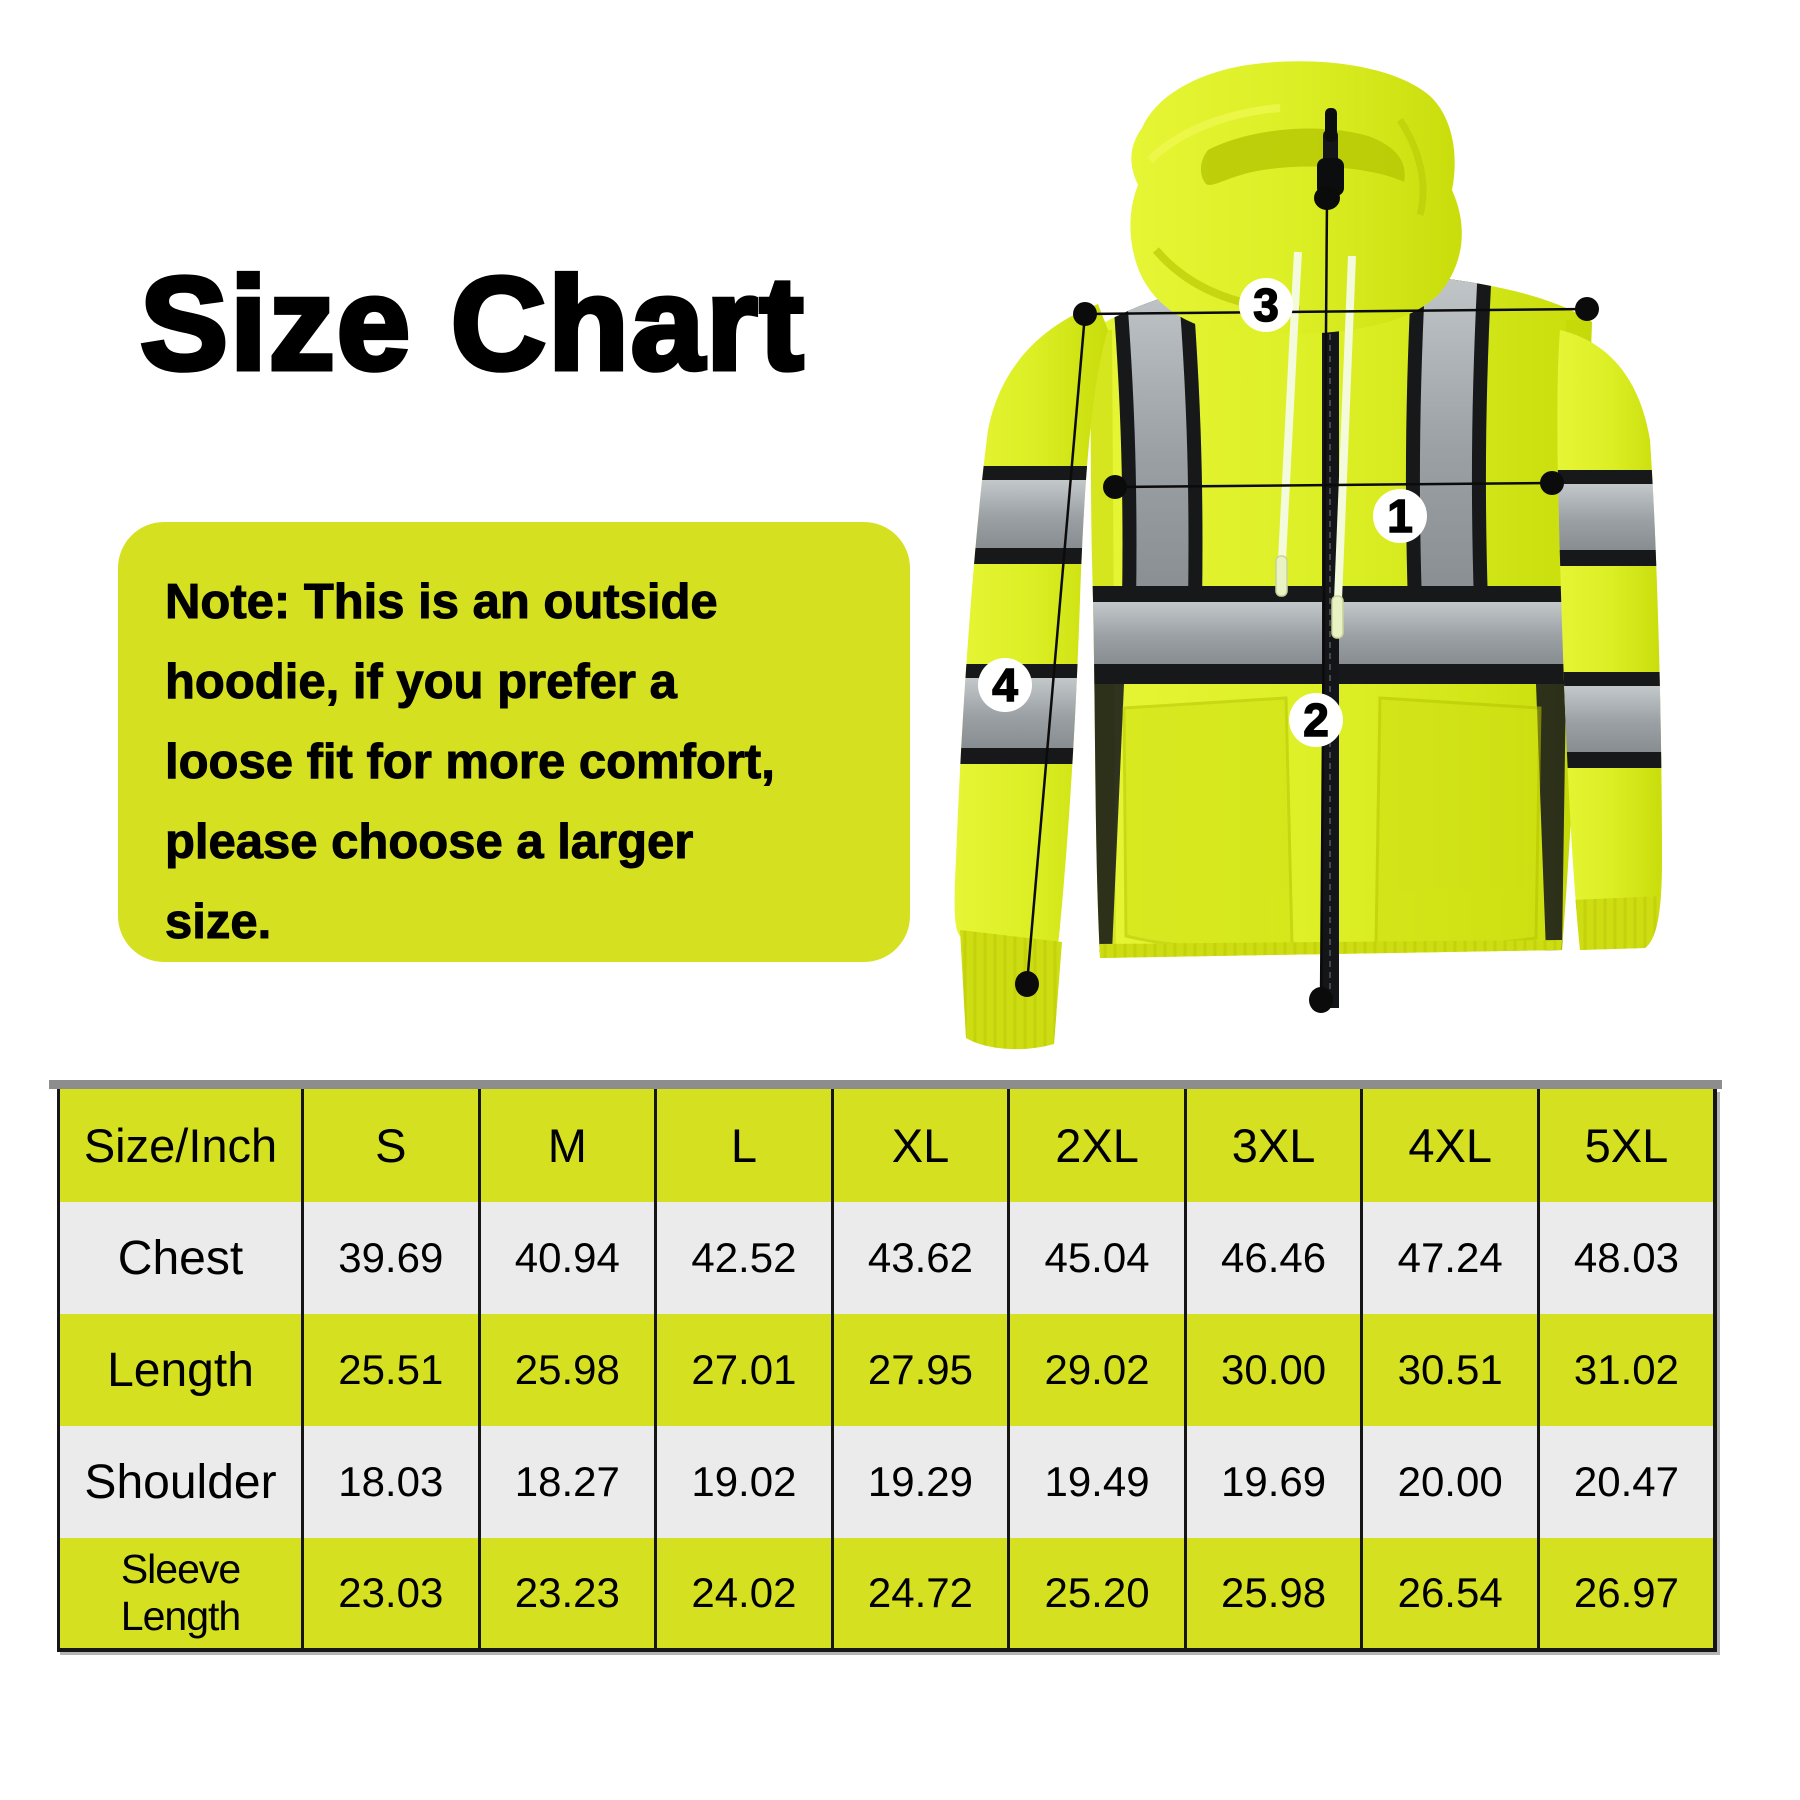 This screenshot has width=1800, height=1800. I want to click on marker-3-label: 3, so click(1266, 305).